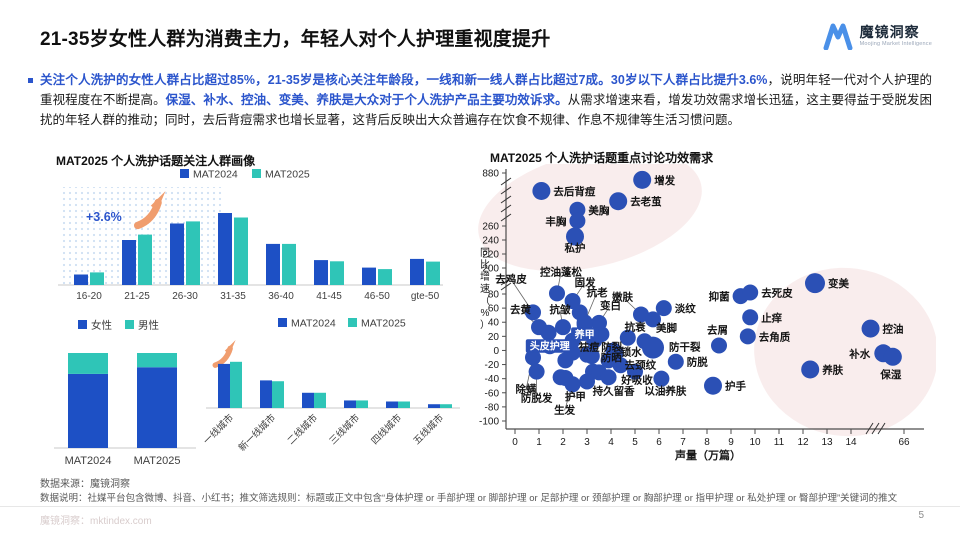  What do you see at coordinates (889, 32) in the screenshot?
I see `logo-brand-text: 魔镜洞察` at bounding box center [889, 32].